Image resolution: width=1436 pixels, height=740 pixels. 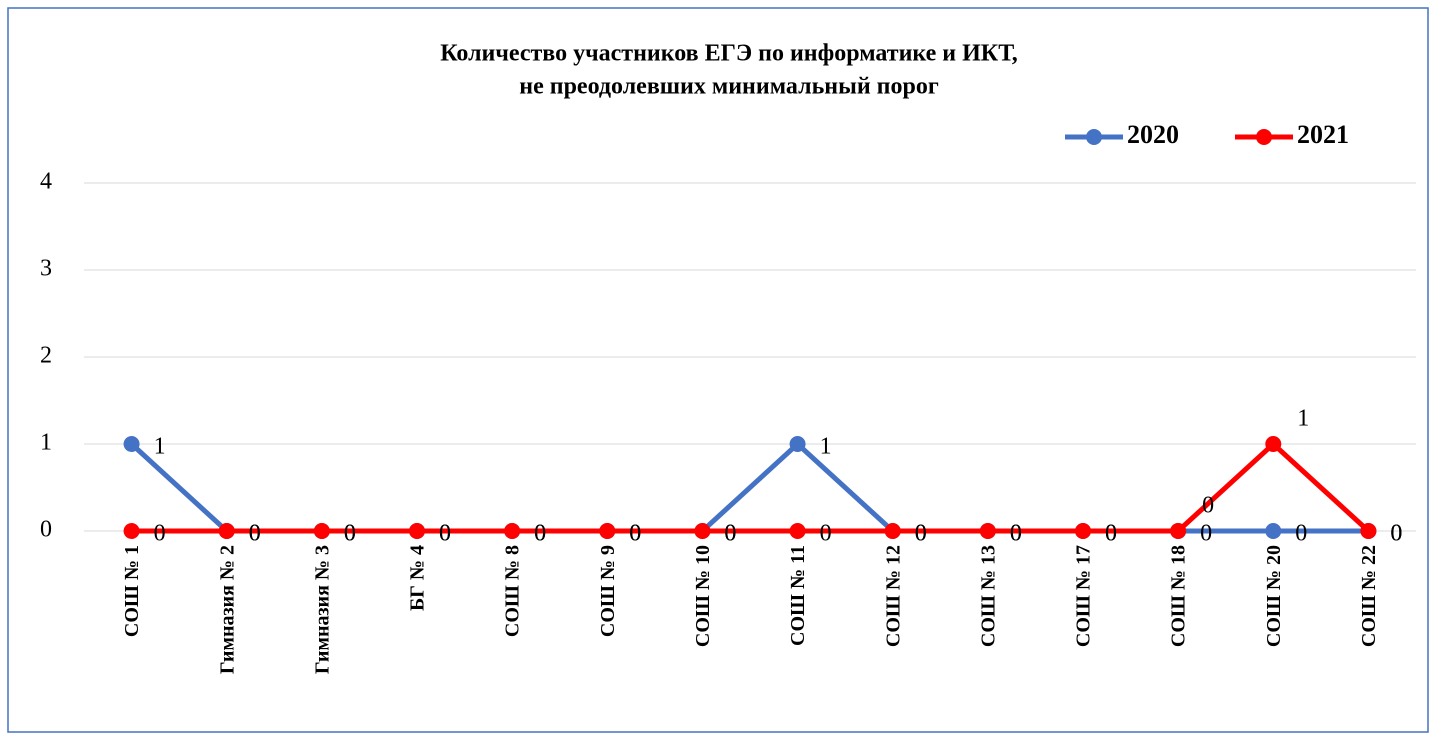 I want to click on x-tick-label: СОШ № 10, so click(x=703, y=596).